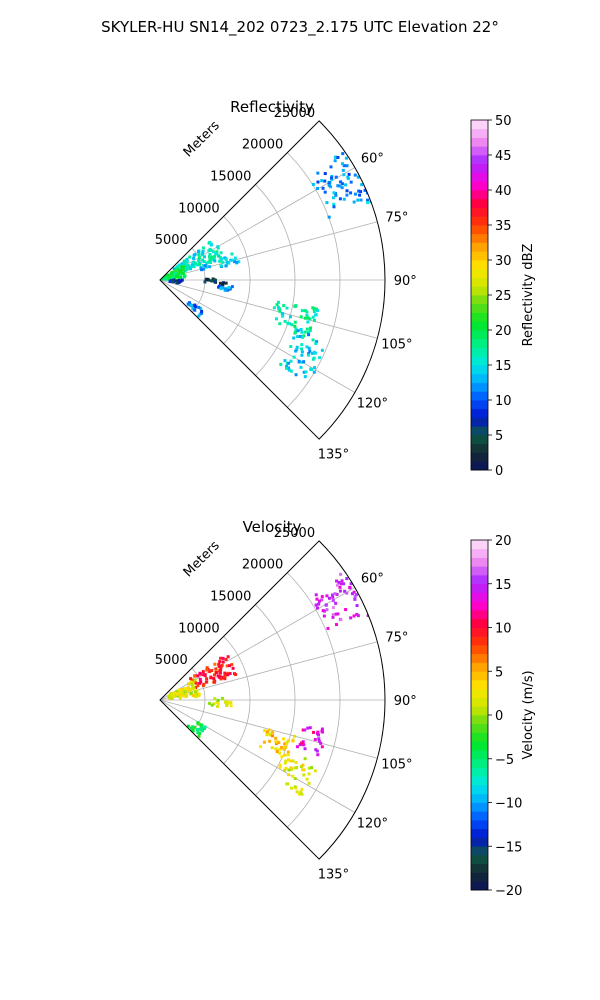 The width and height of the screenshot is (600, 1000). Describe the element at coordinates (372, 404) in the screenshot. I see `azimuth-tick-label: 120°` at that location.